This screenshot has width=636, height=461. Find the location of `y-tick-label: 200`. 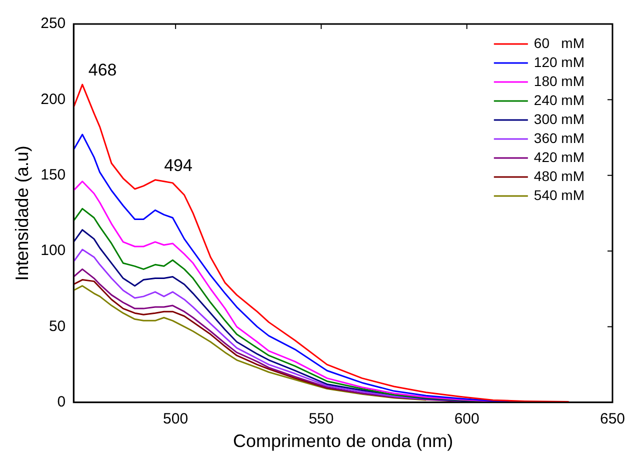

y-tick-label: 200 is located at coordinates (53, 99).